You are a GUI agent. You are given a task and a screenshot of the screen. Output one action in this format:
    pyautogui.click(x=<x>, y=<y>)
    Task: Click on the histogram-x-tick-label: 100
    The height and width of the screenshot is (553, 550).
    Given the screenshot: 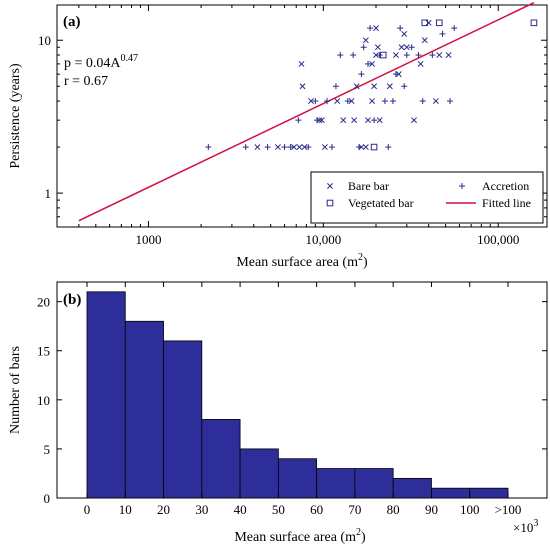 What is the action you would take?
    pyautogui.click(x=470, y=509)
    